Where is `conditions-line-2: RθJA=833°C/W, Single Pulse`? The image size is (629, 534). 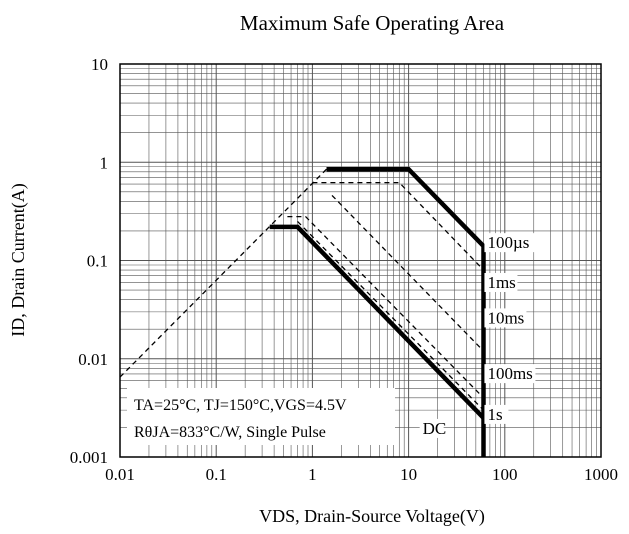
conditions-line-2: RθJA=833°C/W, Single Pulse is located at coordinates (230, 432).